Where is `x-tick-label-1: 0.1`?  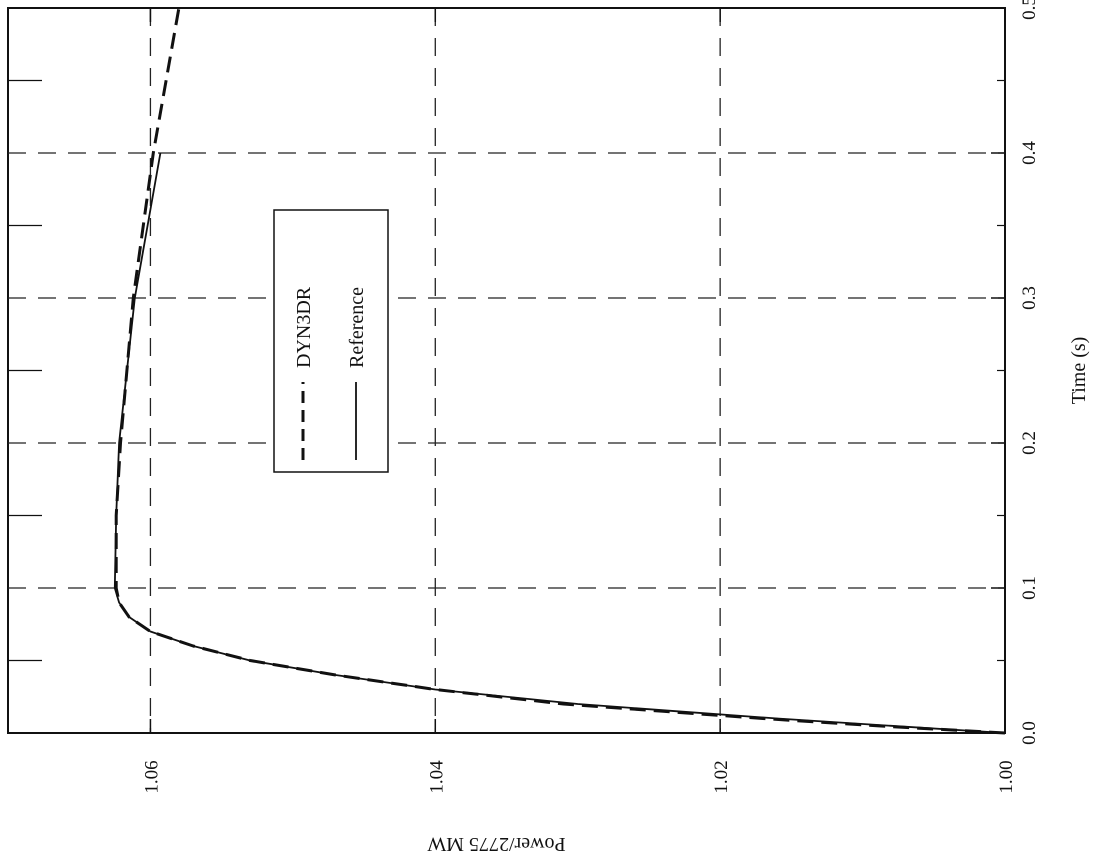
x-tick-label-1: 0.1 is located at coordinates (1029, 588).